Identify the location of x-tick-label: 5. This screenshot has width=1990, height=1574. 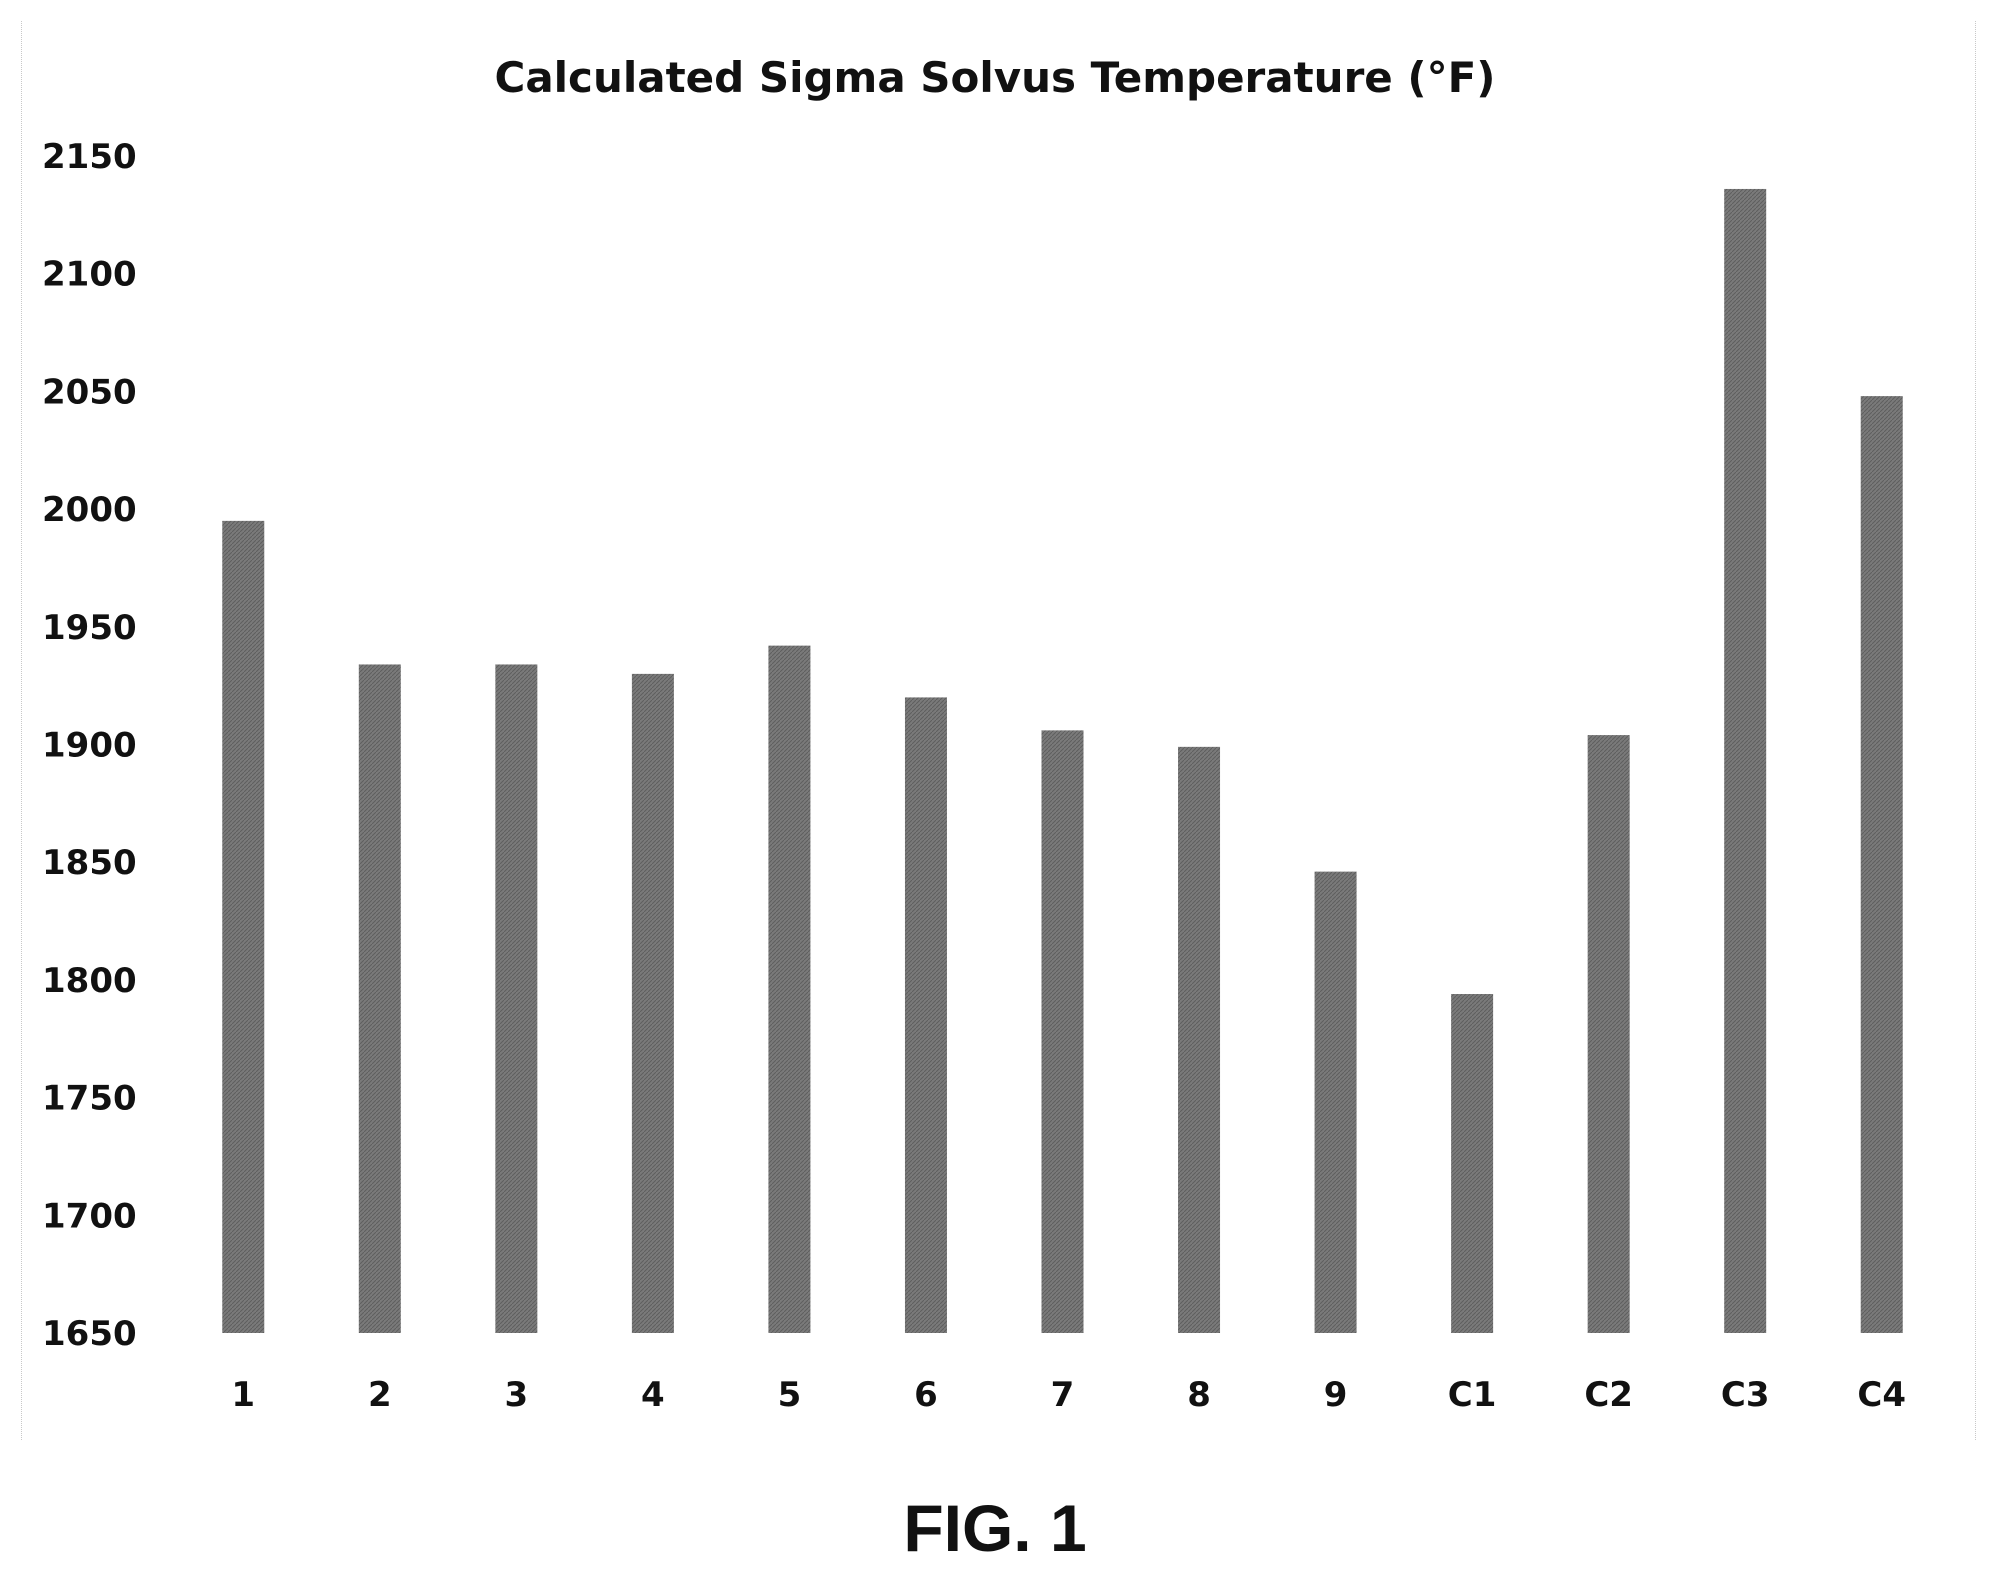
(790, 1395).